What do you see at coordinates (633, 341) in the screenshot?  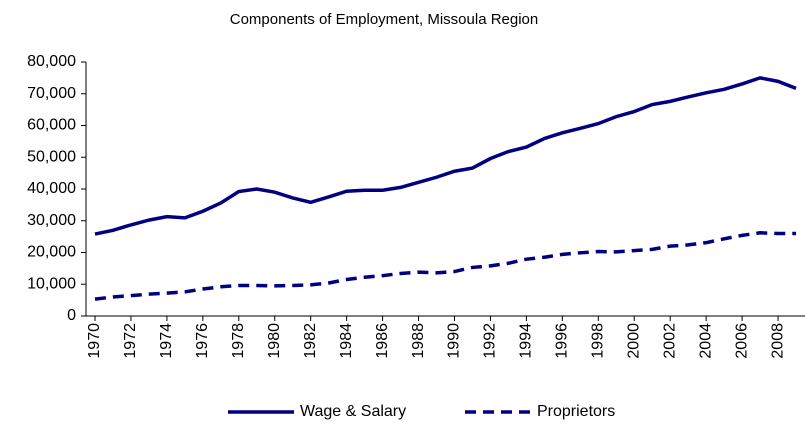 I see `x-tick-label: 2000` at bounding box center [633, 341].